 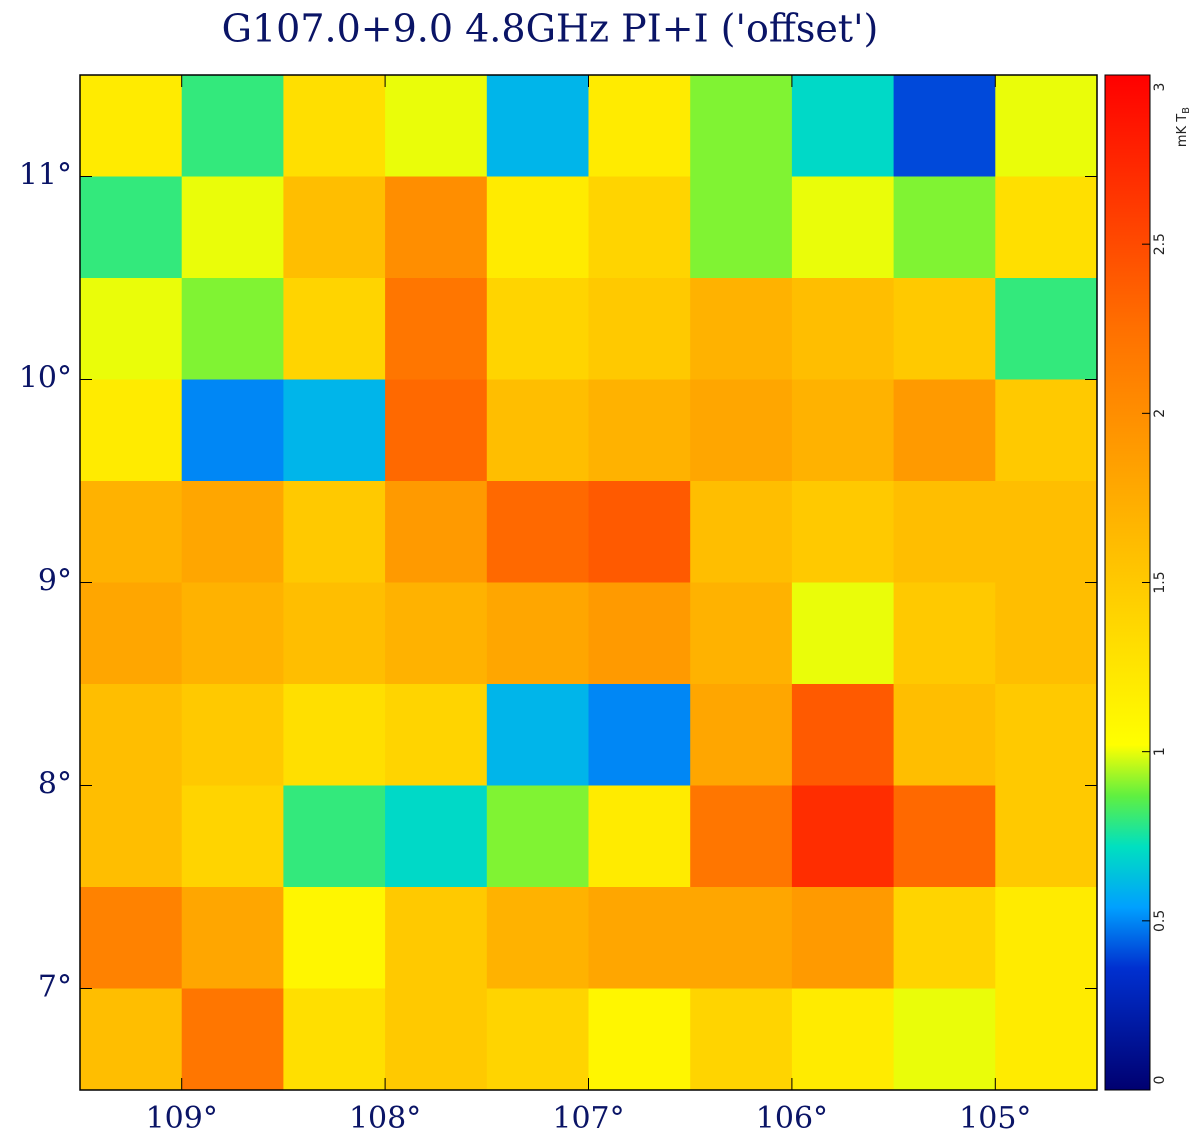 I want to click on x-tick-label: 107°, so click(x=588, y=1118).